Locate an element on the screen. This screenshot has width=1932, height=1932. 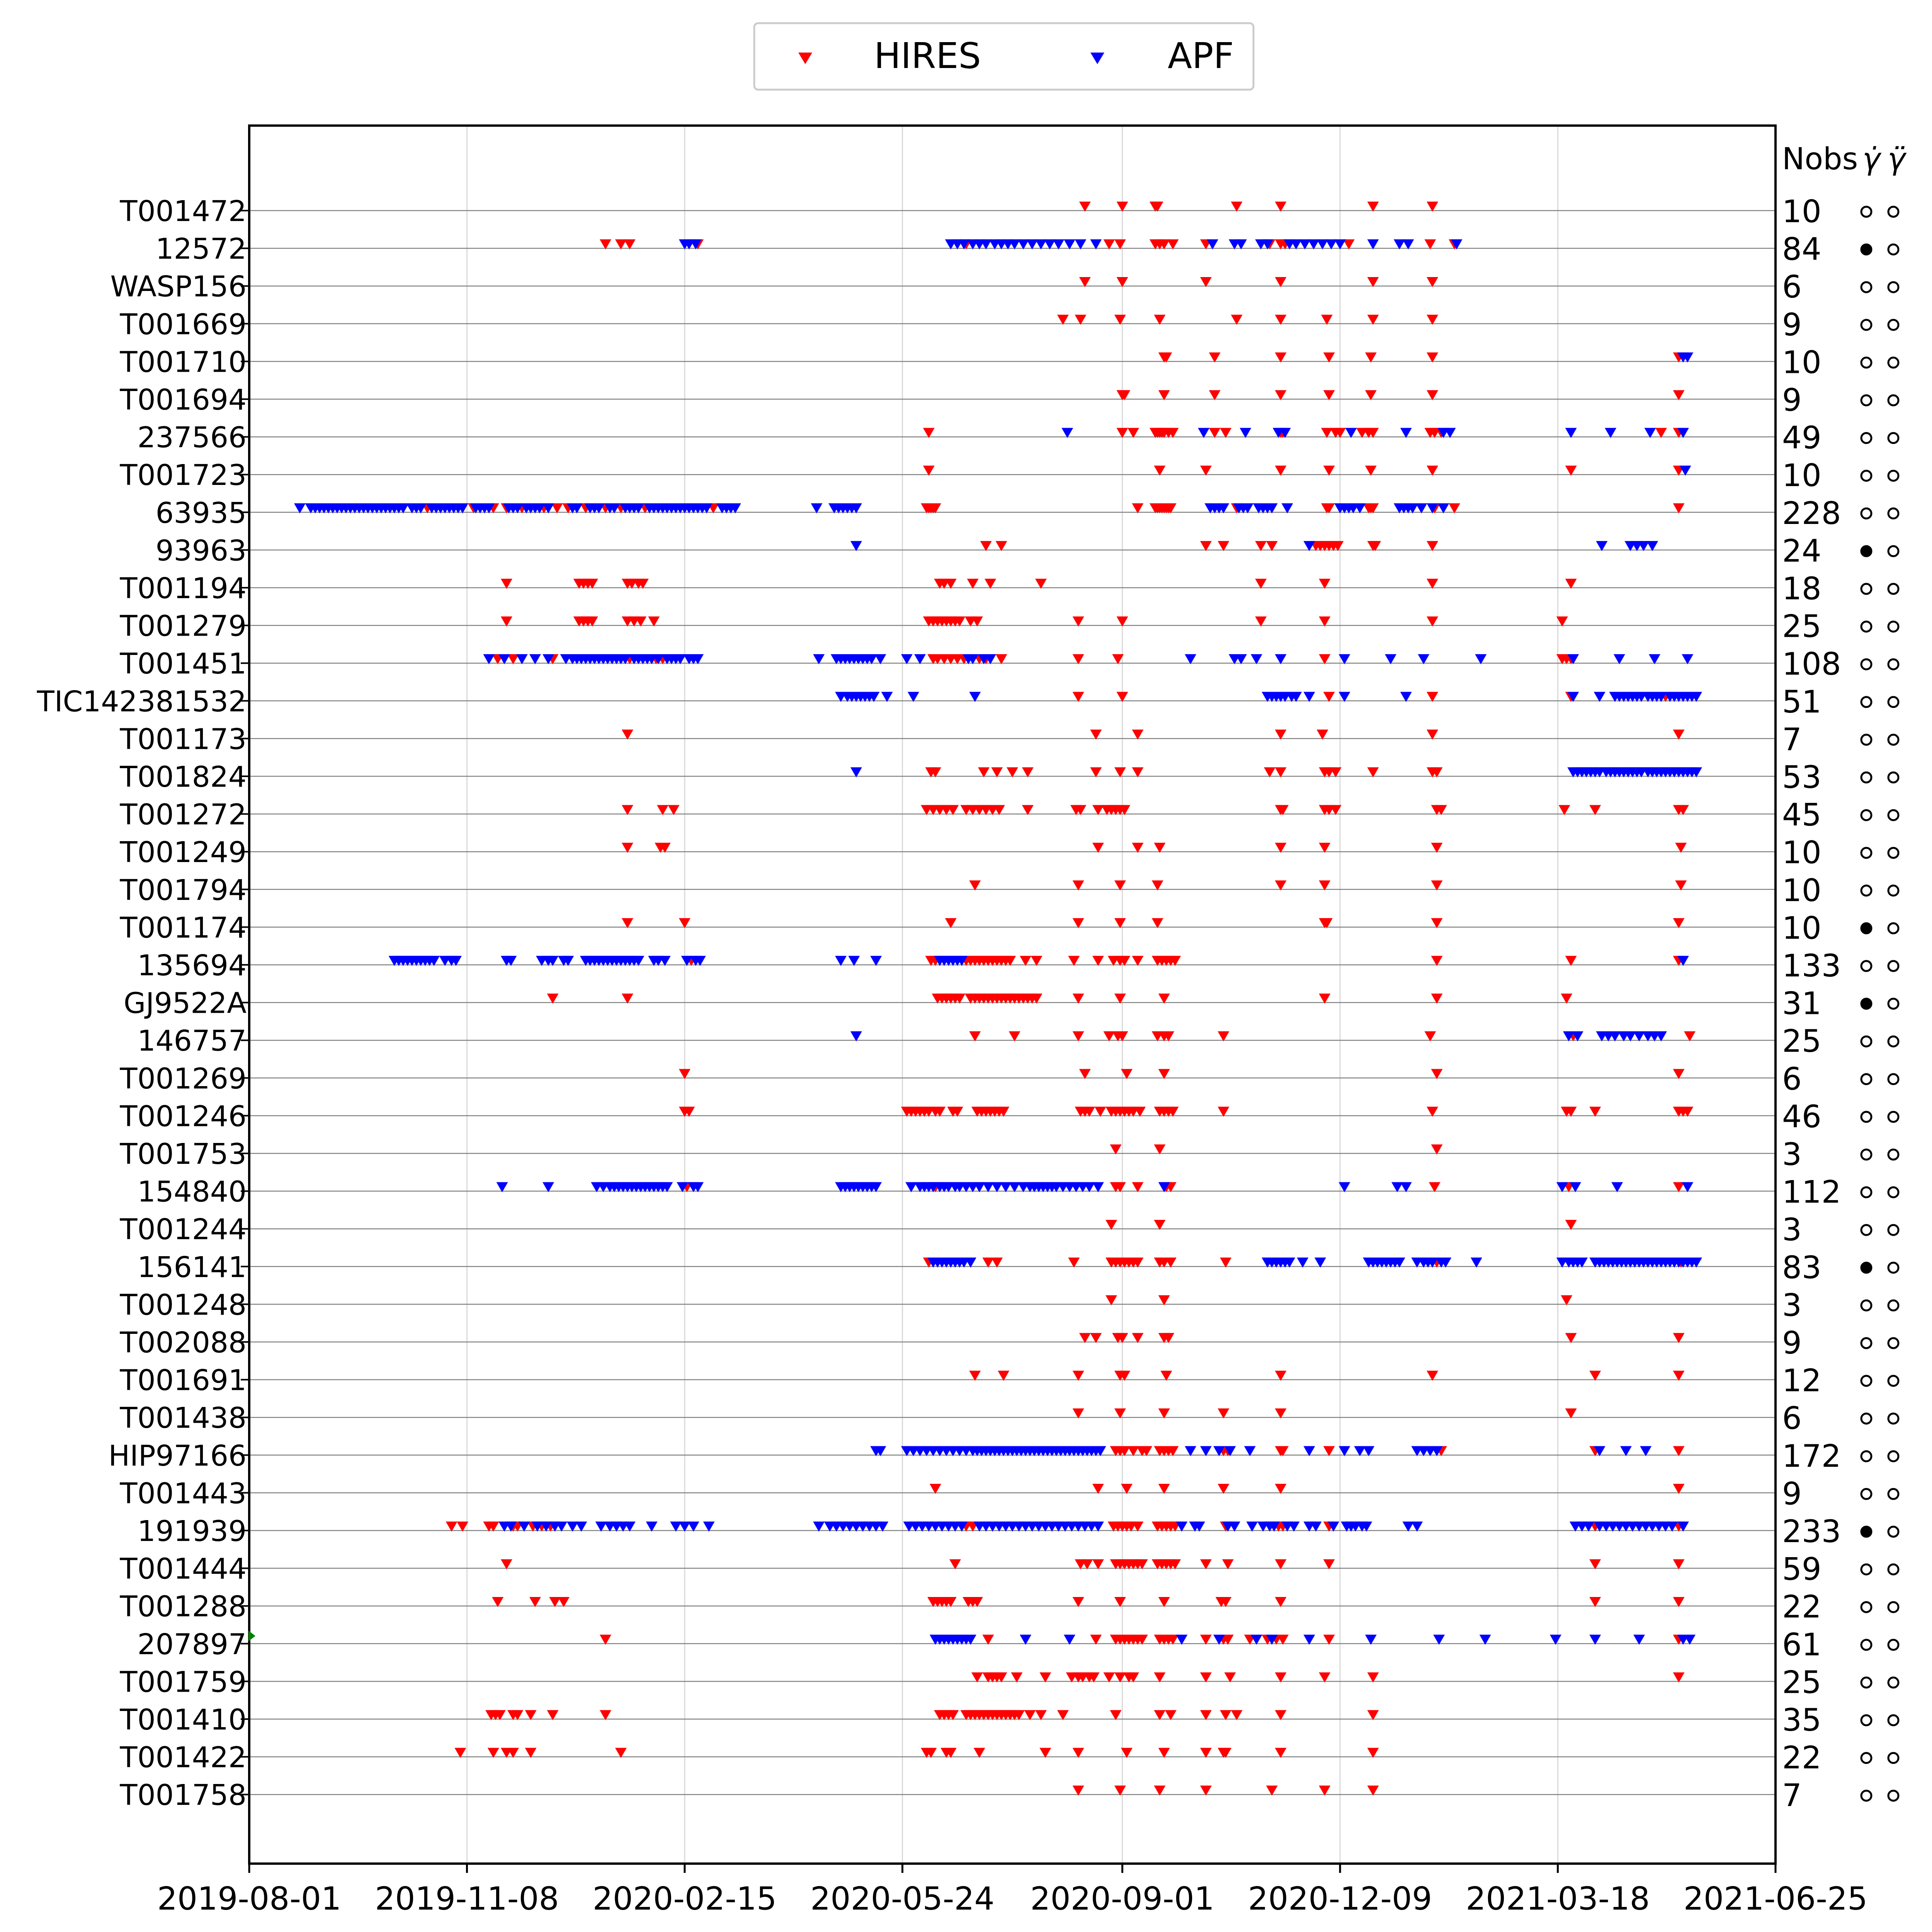
star-name-label: T001244 is located at coordinates (183, 1229).